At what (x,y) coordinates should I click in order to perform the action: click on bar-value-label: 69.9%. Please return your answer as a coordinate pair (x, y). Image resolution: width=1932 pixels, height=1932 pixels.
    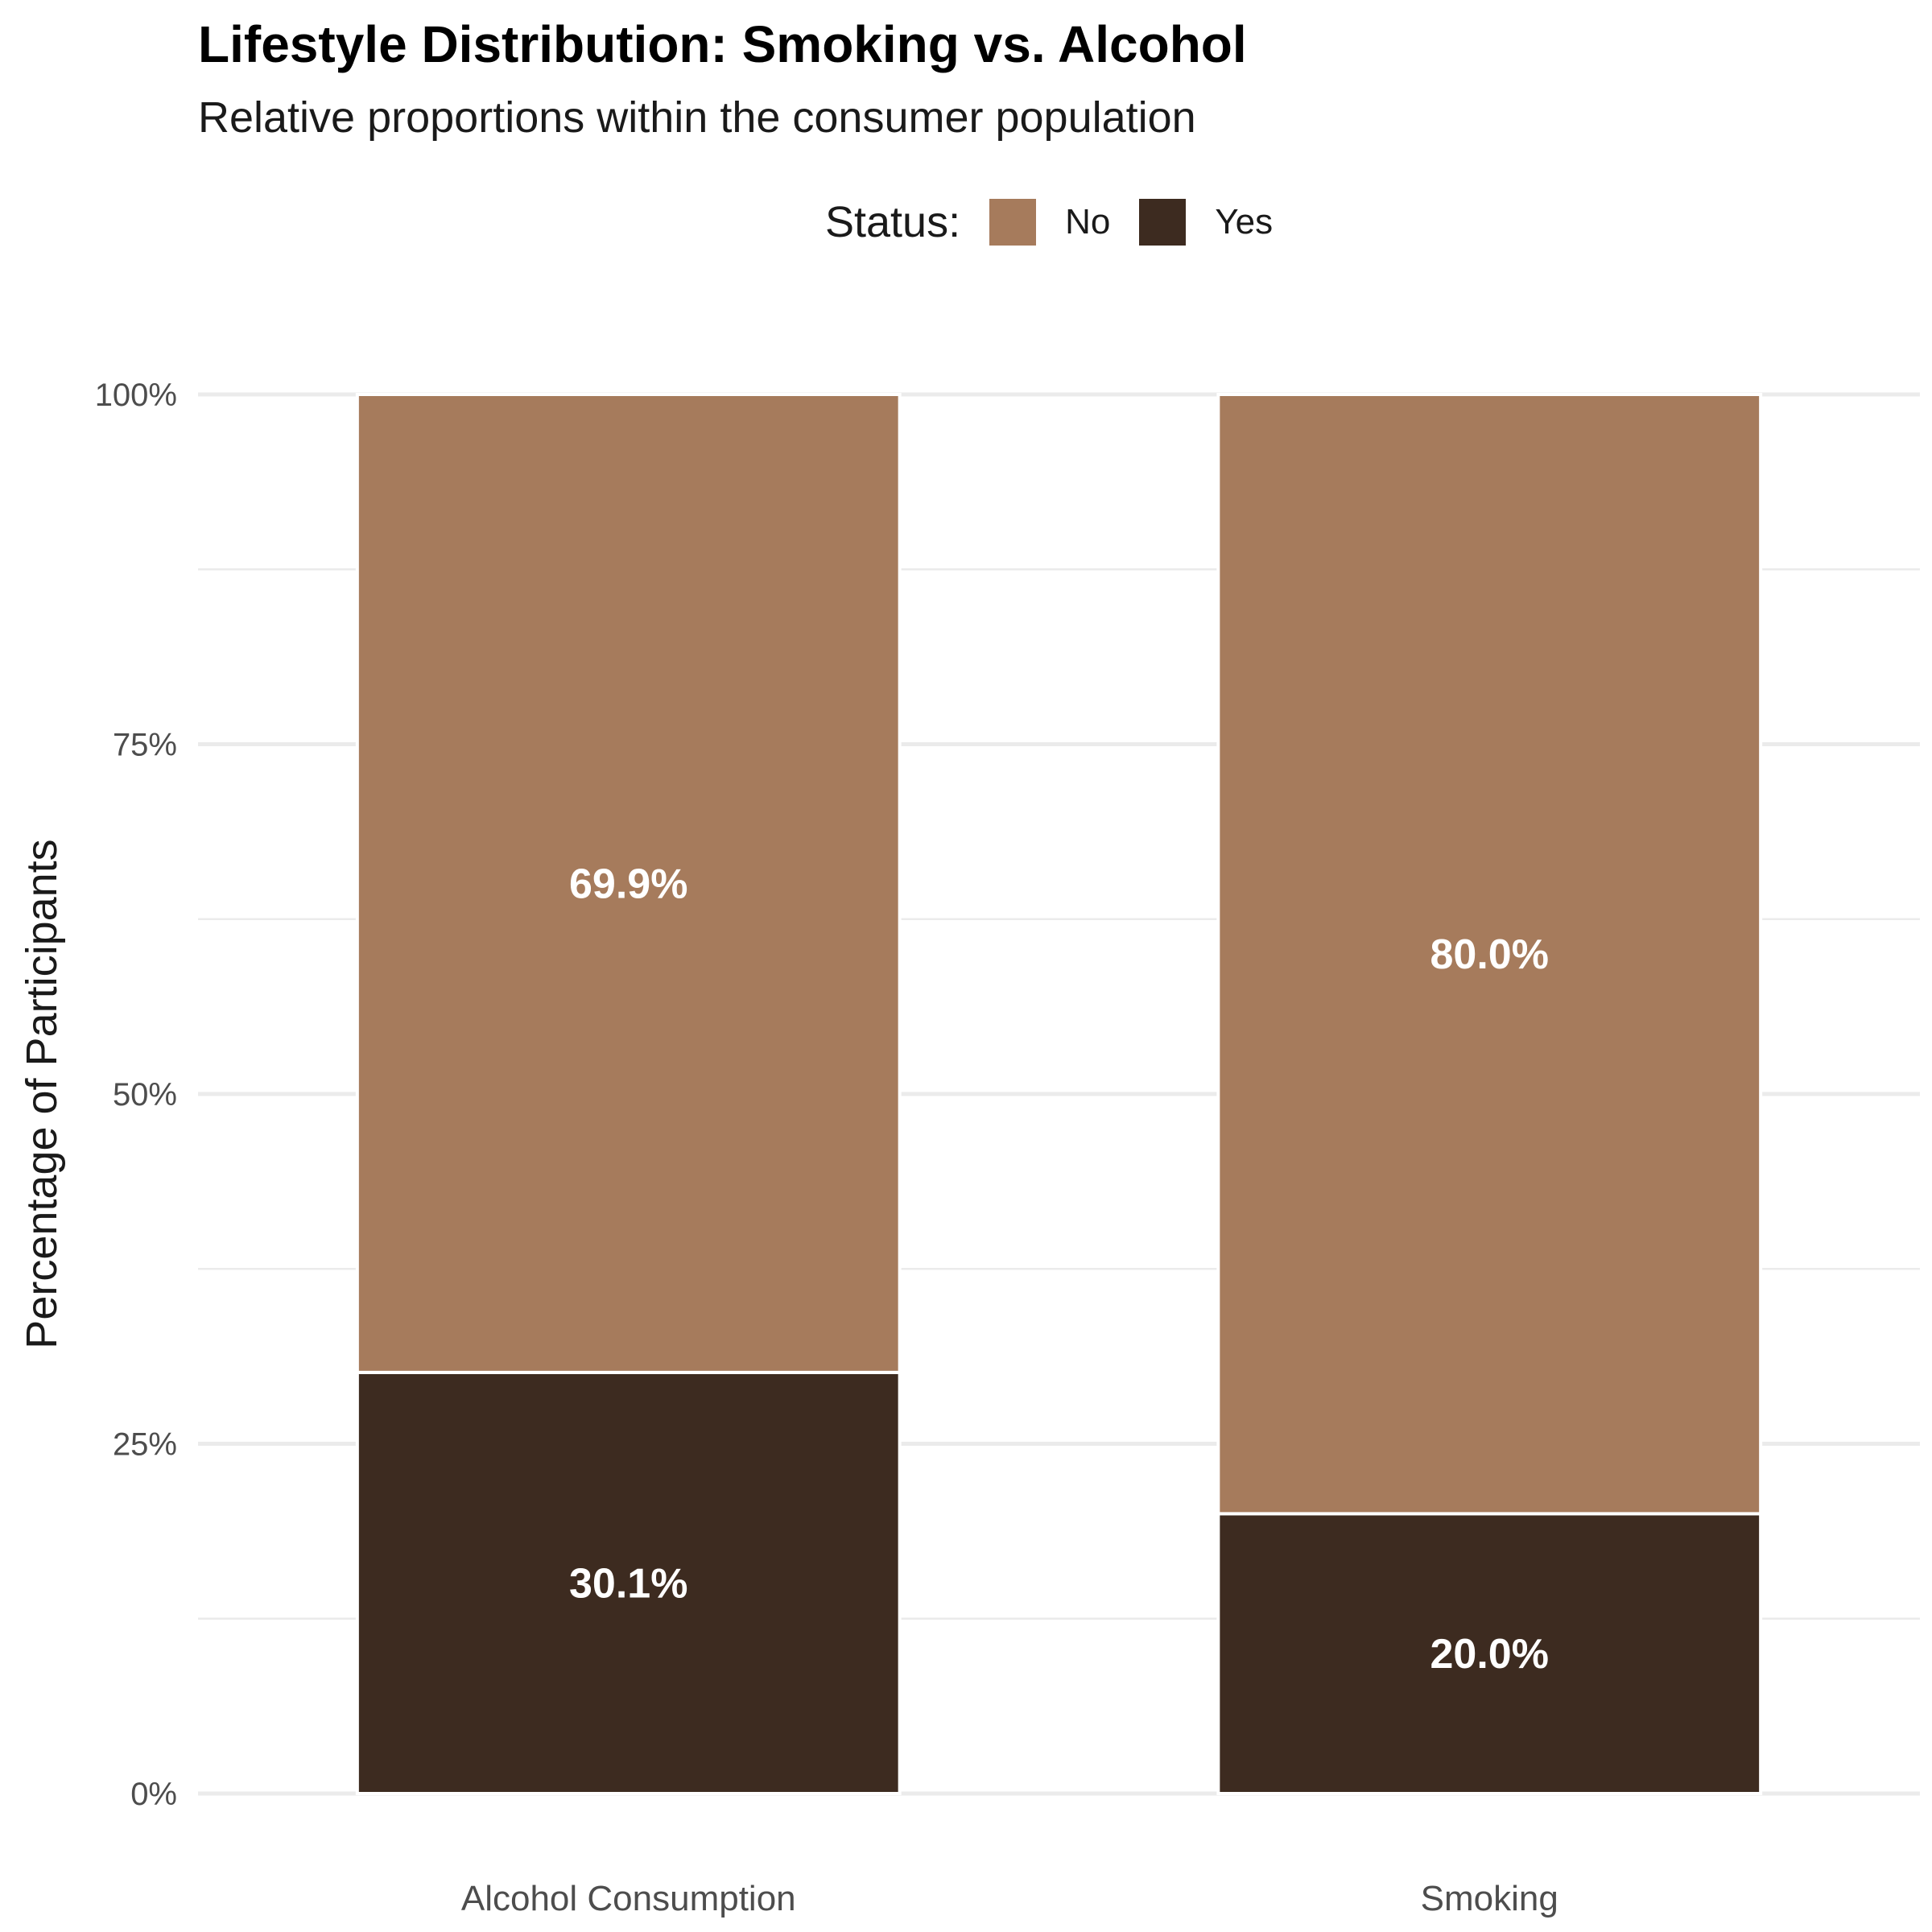
    Looking at the image, I should click on (628, 884).